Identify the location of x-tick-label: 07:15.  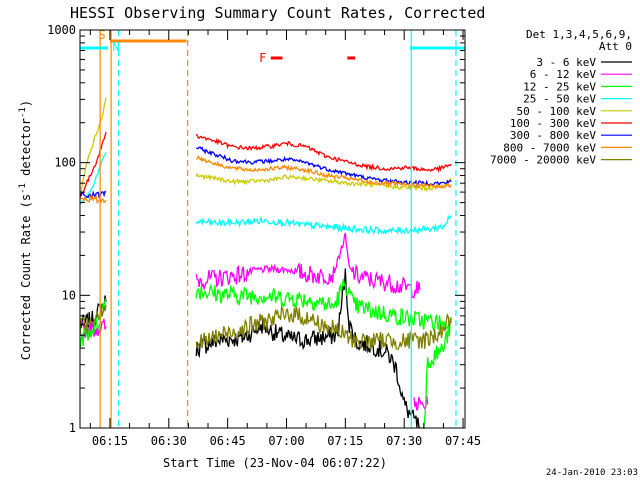
(345, 441).